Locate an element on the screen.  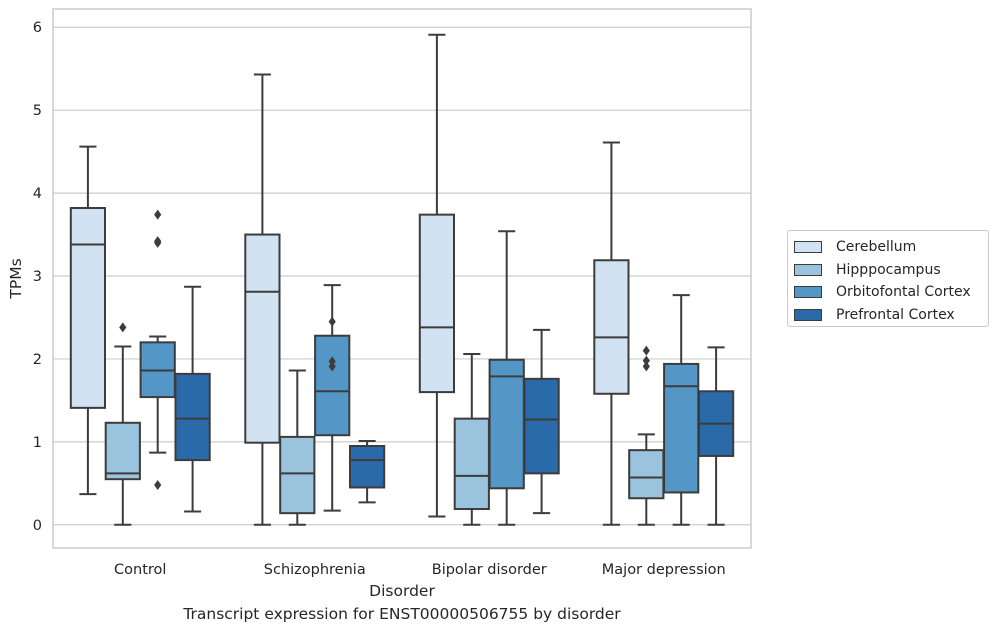
legend-item: Cerebellum is located at coordinates (891, 247).